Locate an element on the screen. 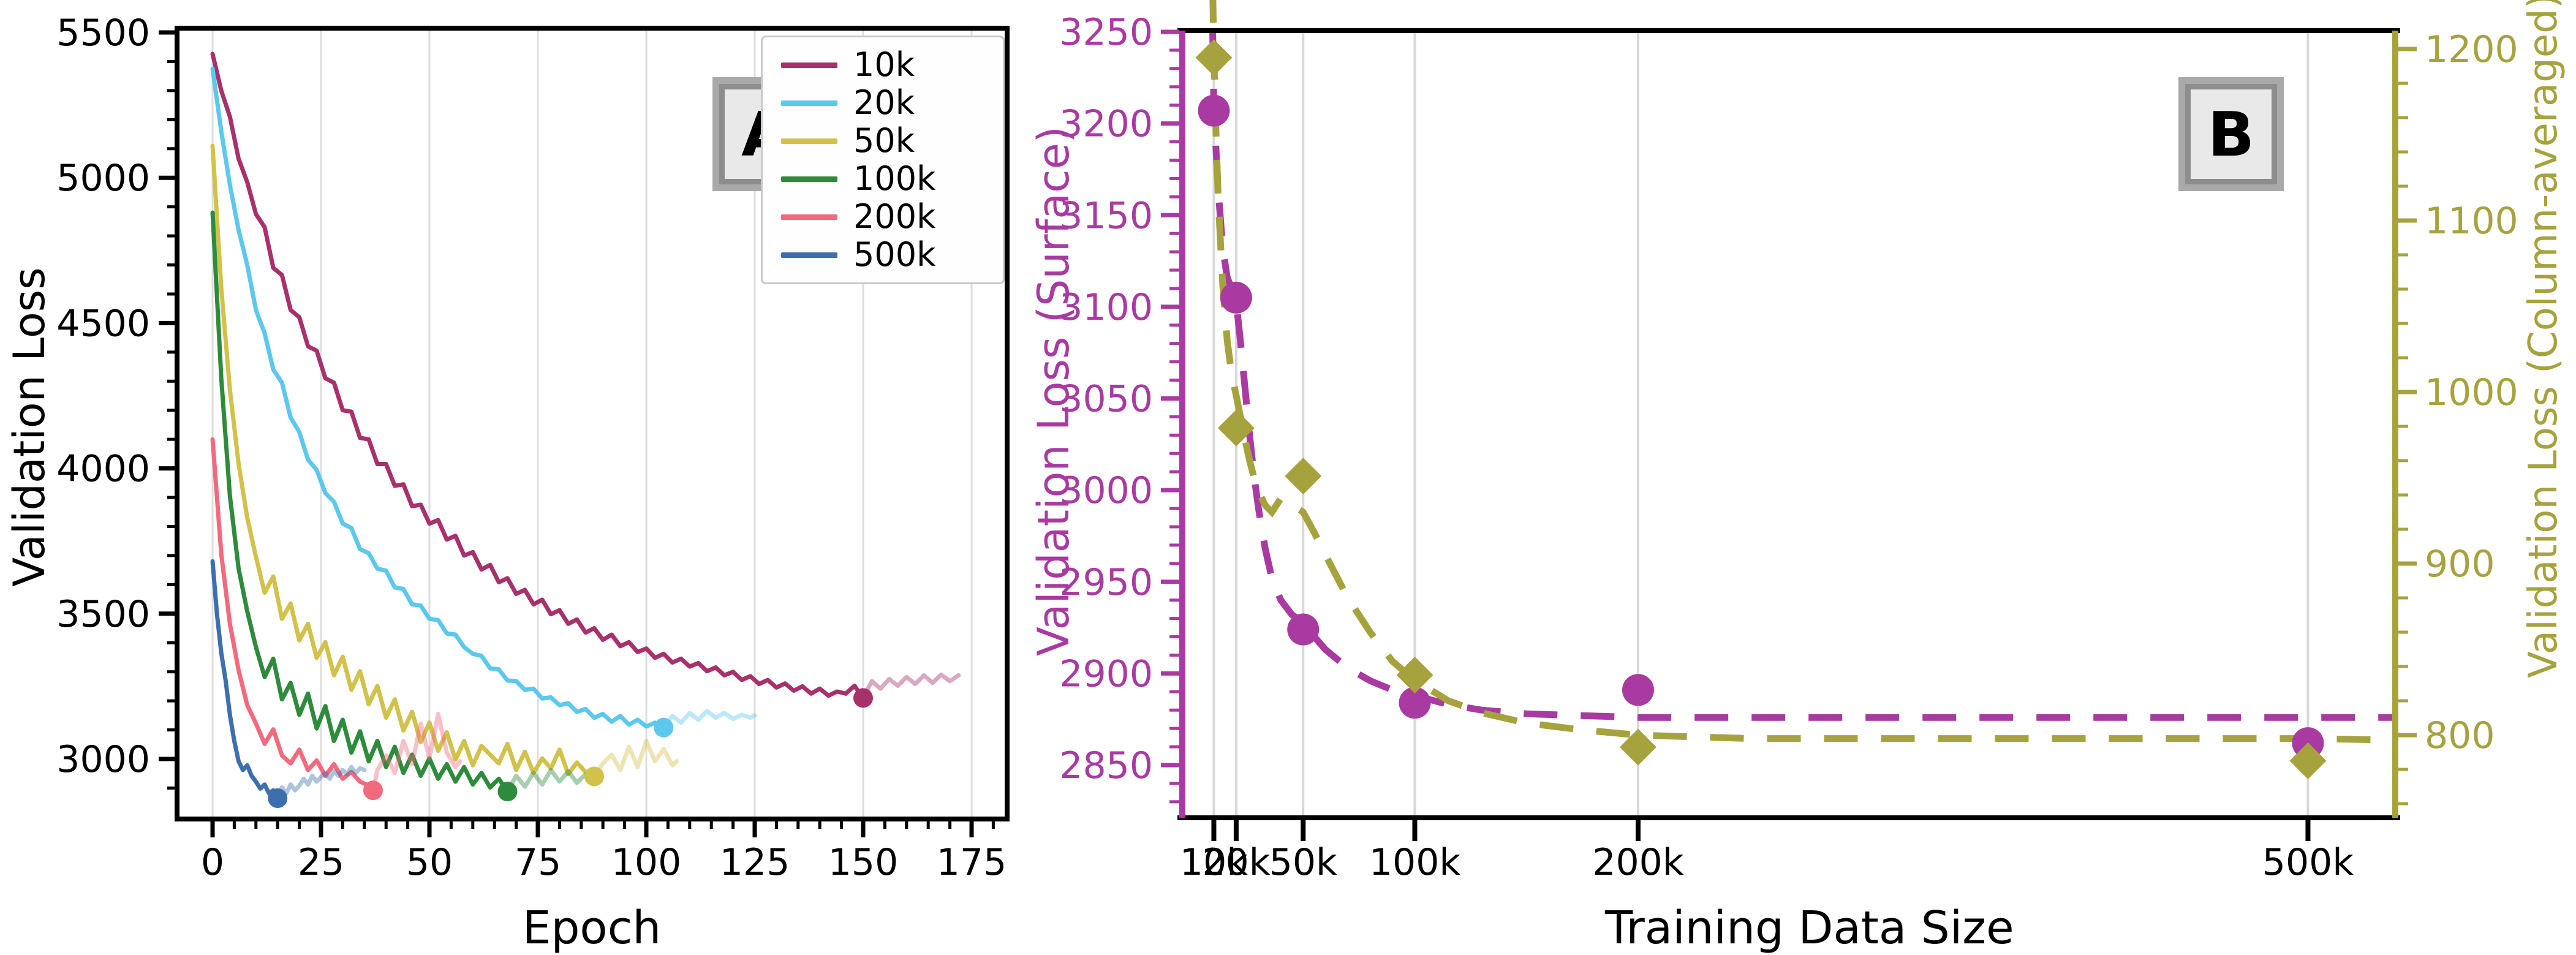 The width and height of the screenshot is (2576, 955). legend-label-500k: 500k is located at coordinates (894, 255).